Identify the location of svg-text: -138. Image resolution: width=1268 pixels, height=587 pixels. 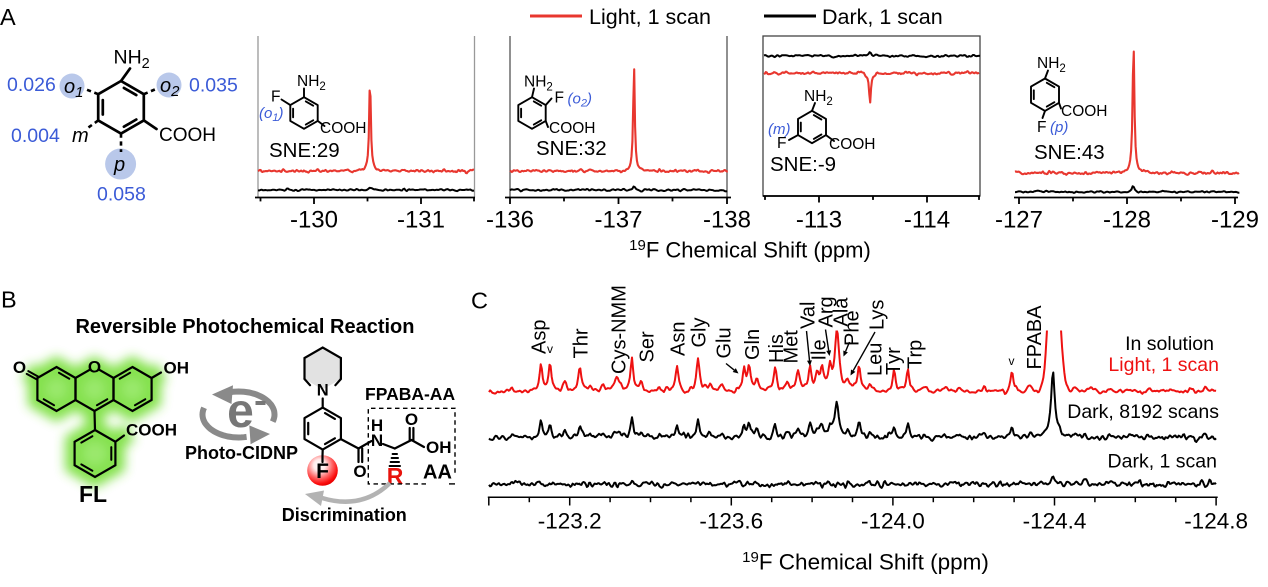
(727, 220).